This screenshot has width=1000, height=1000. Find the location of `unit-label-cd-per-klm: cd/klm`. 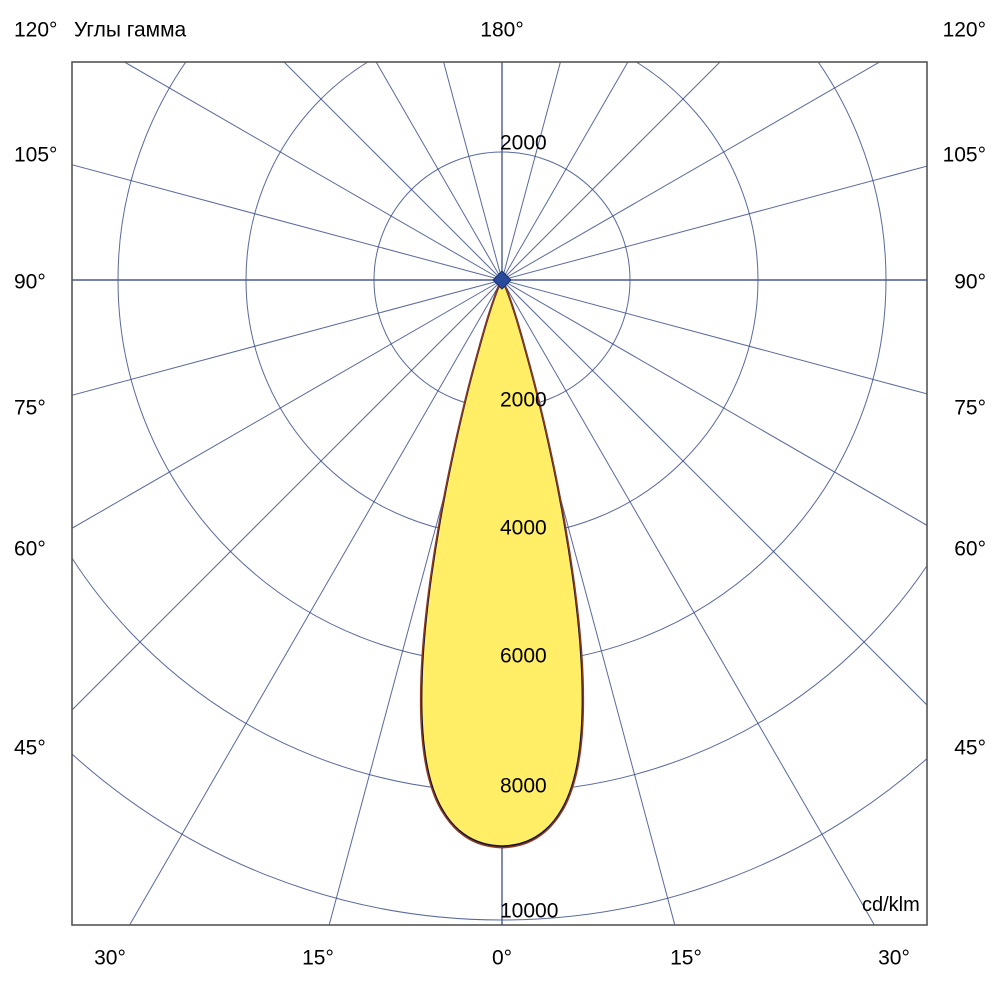

unit-label-cd-per-klm: cd/klm is located at coordinates (891, 905).